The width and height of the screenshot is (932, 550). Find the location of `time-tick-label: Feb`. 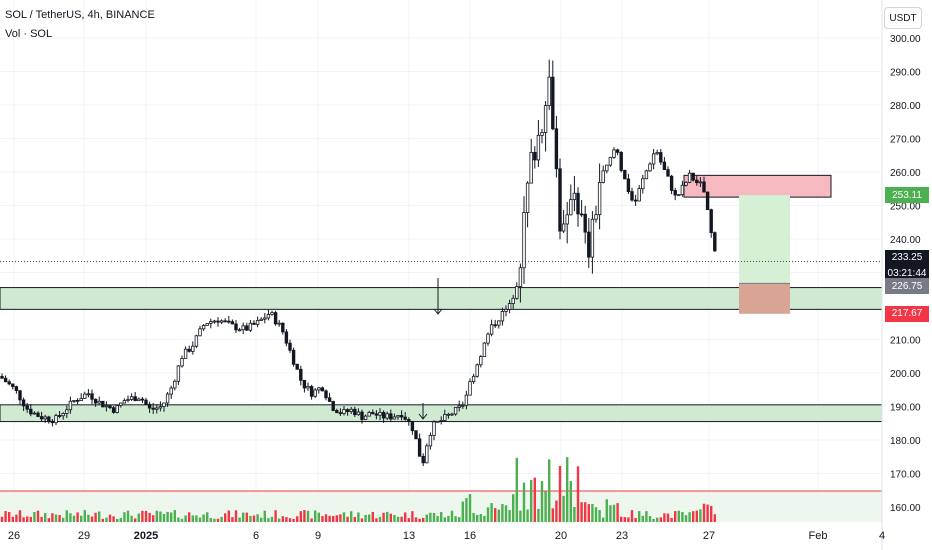

time-tick-label: Feb is located at coordinates (818, 536).